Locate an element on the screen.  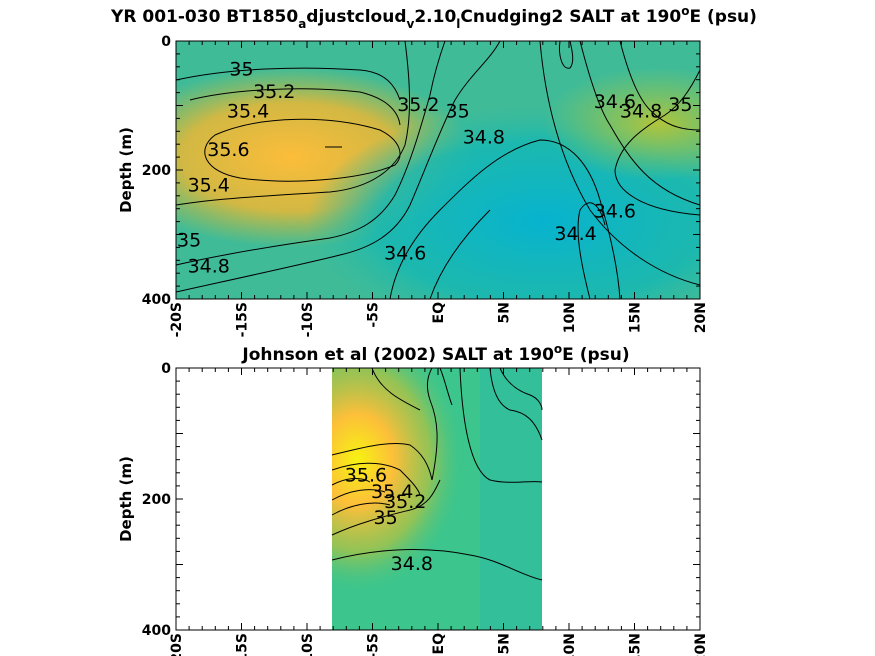
bottom-y-axis-label: Depth (m) is located at coordinates (126, 499).